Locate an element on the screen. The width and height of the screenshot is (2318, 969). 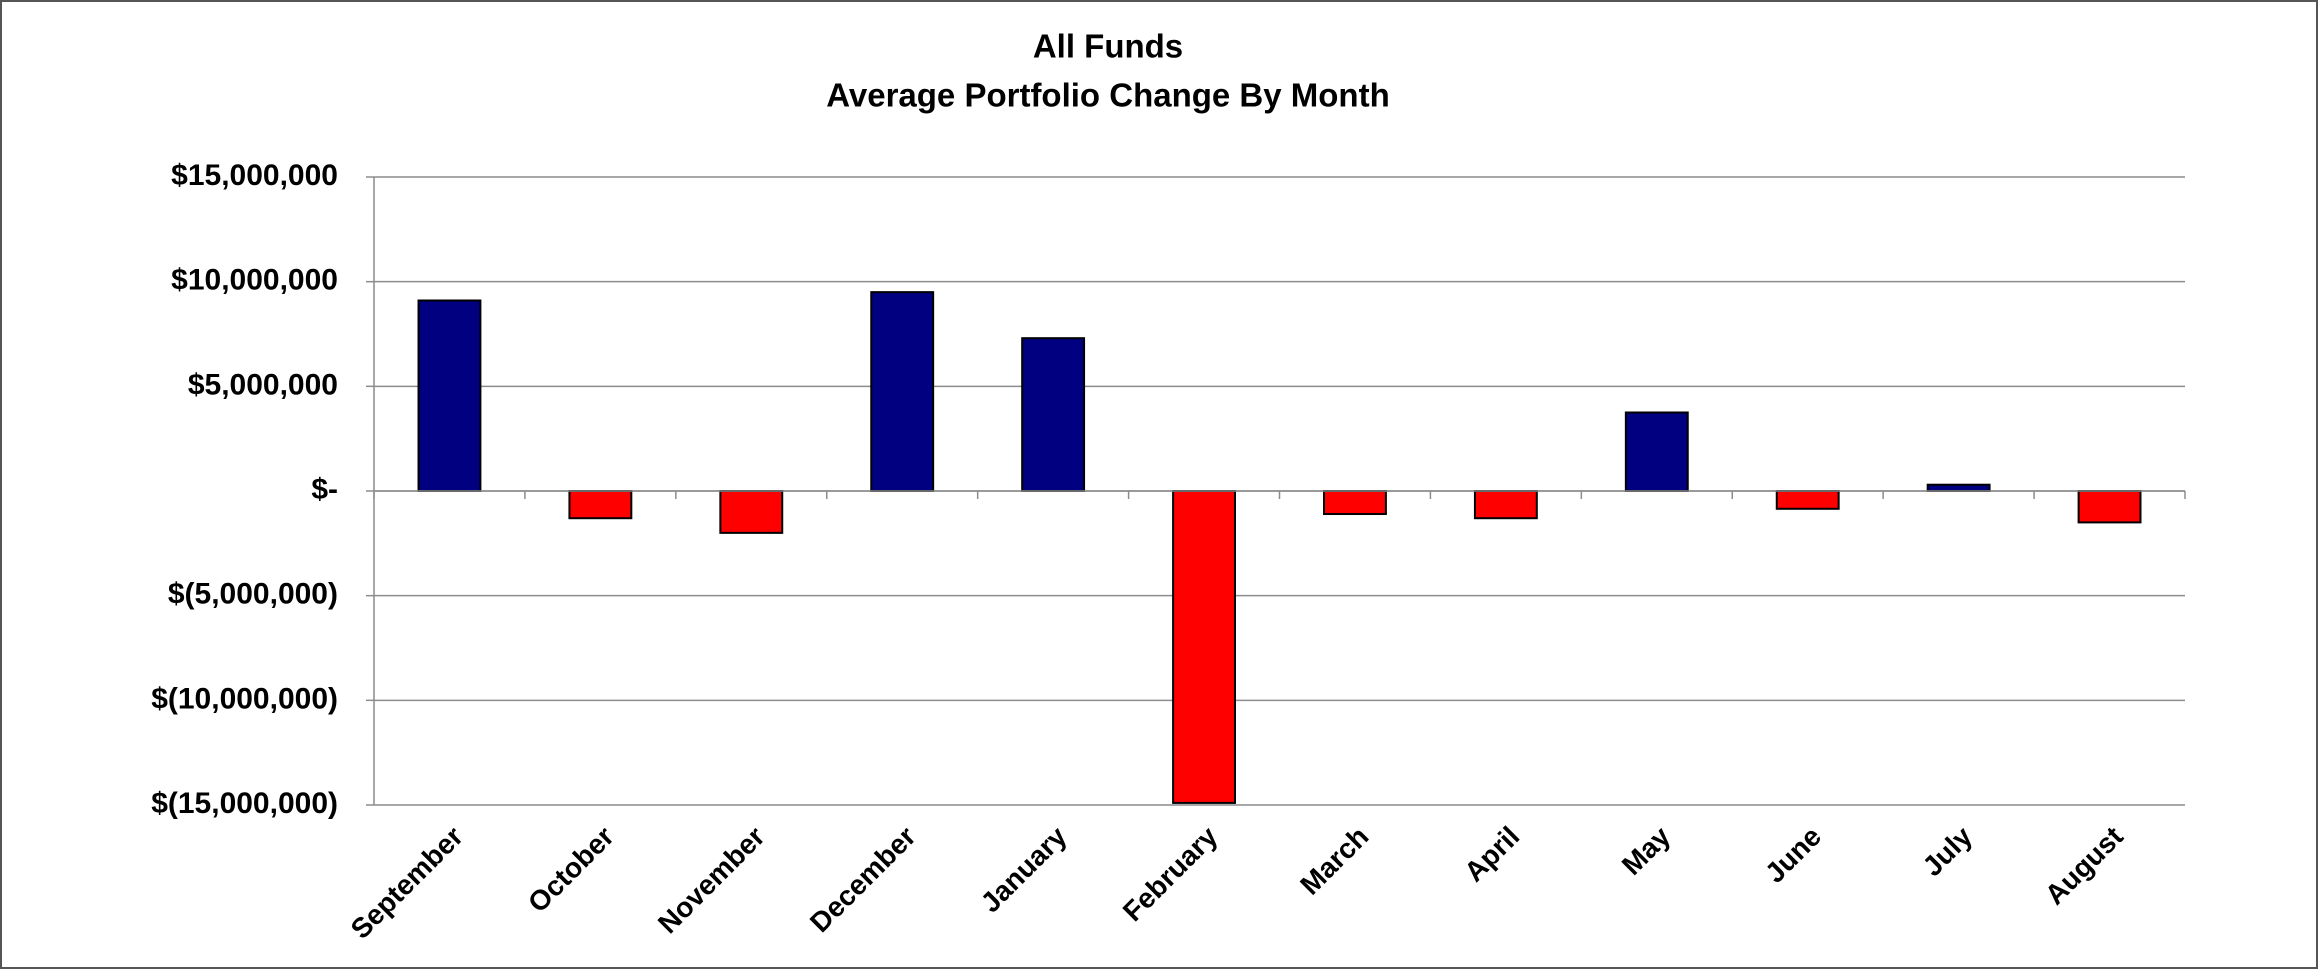
chart-subtitle: Average Portfolio Change By Month is located at coordinates (1107, 95).